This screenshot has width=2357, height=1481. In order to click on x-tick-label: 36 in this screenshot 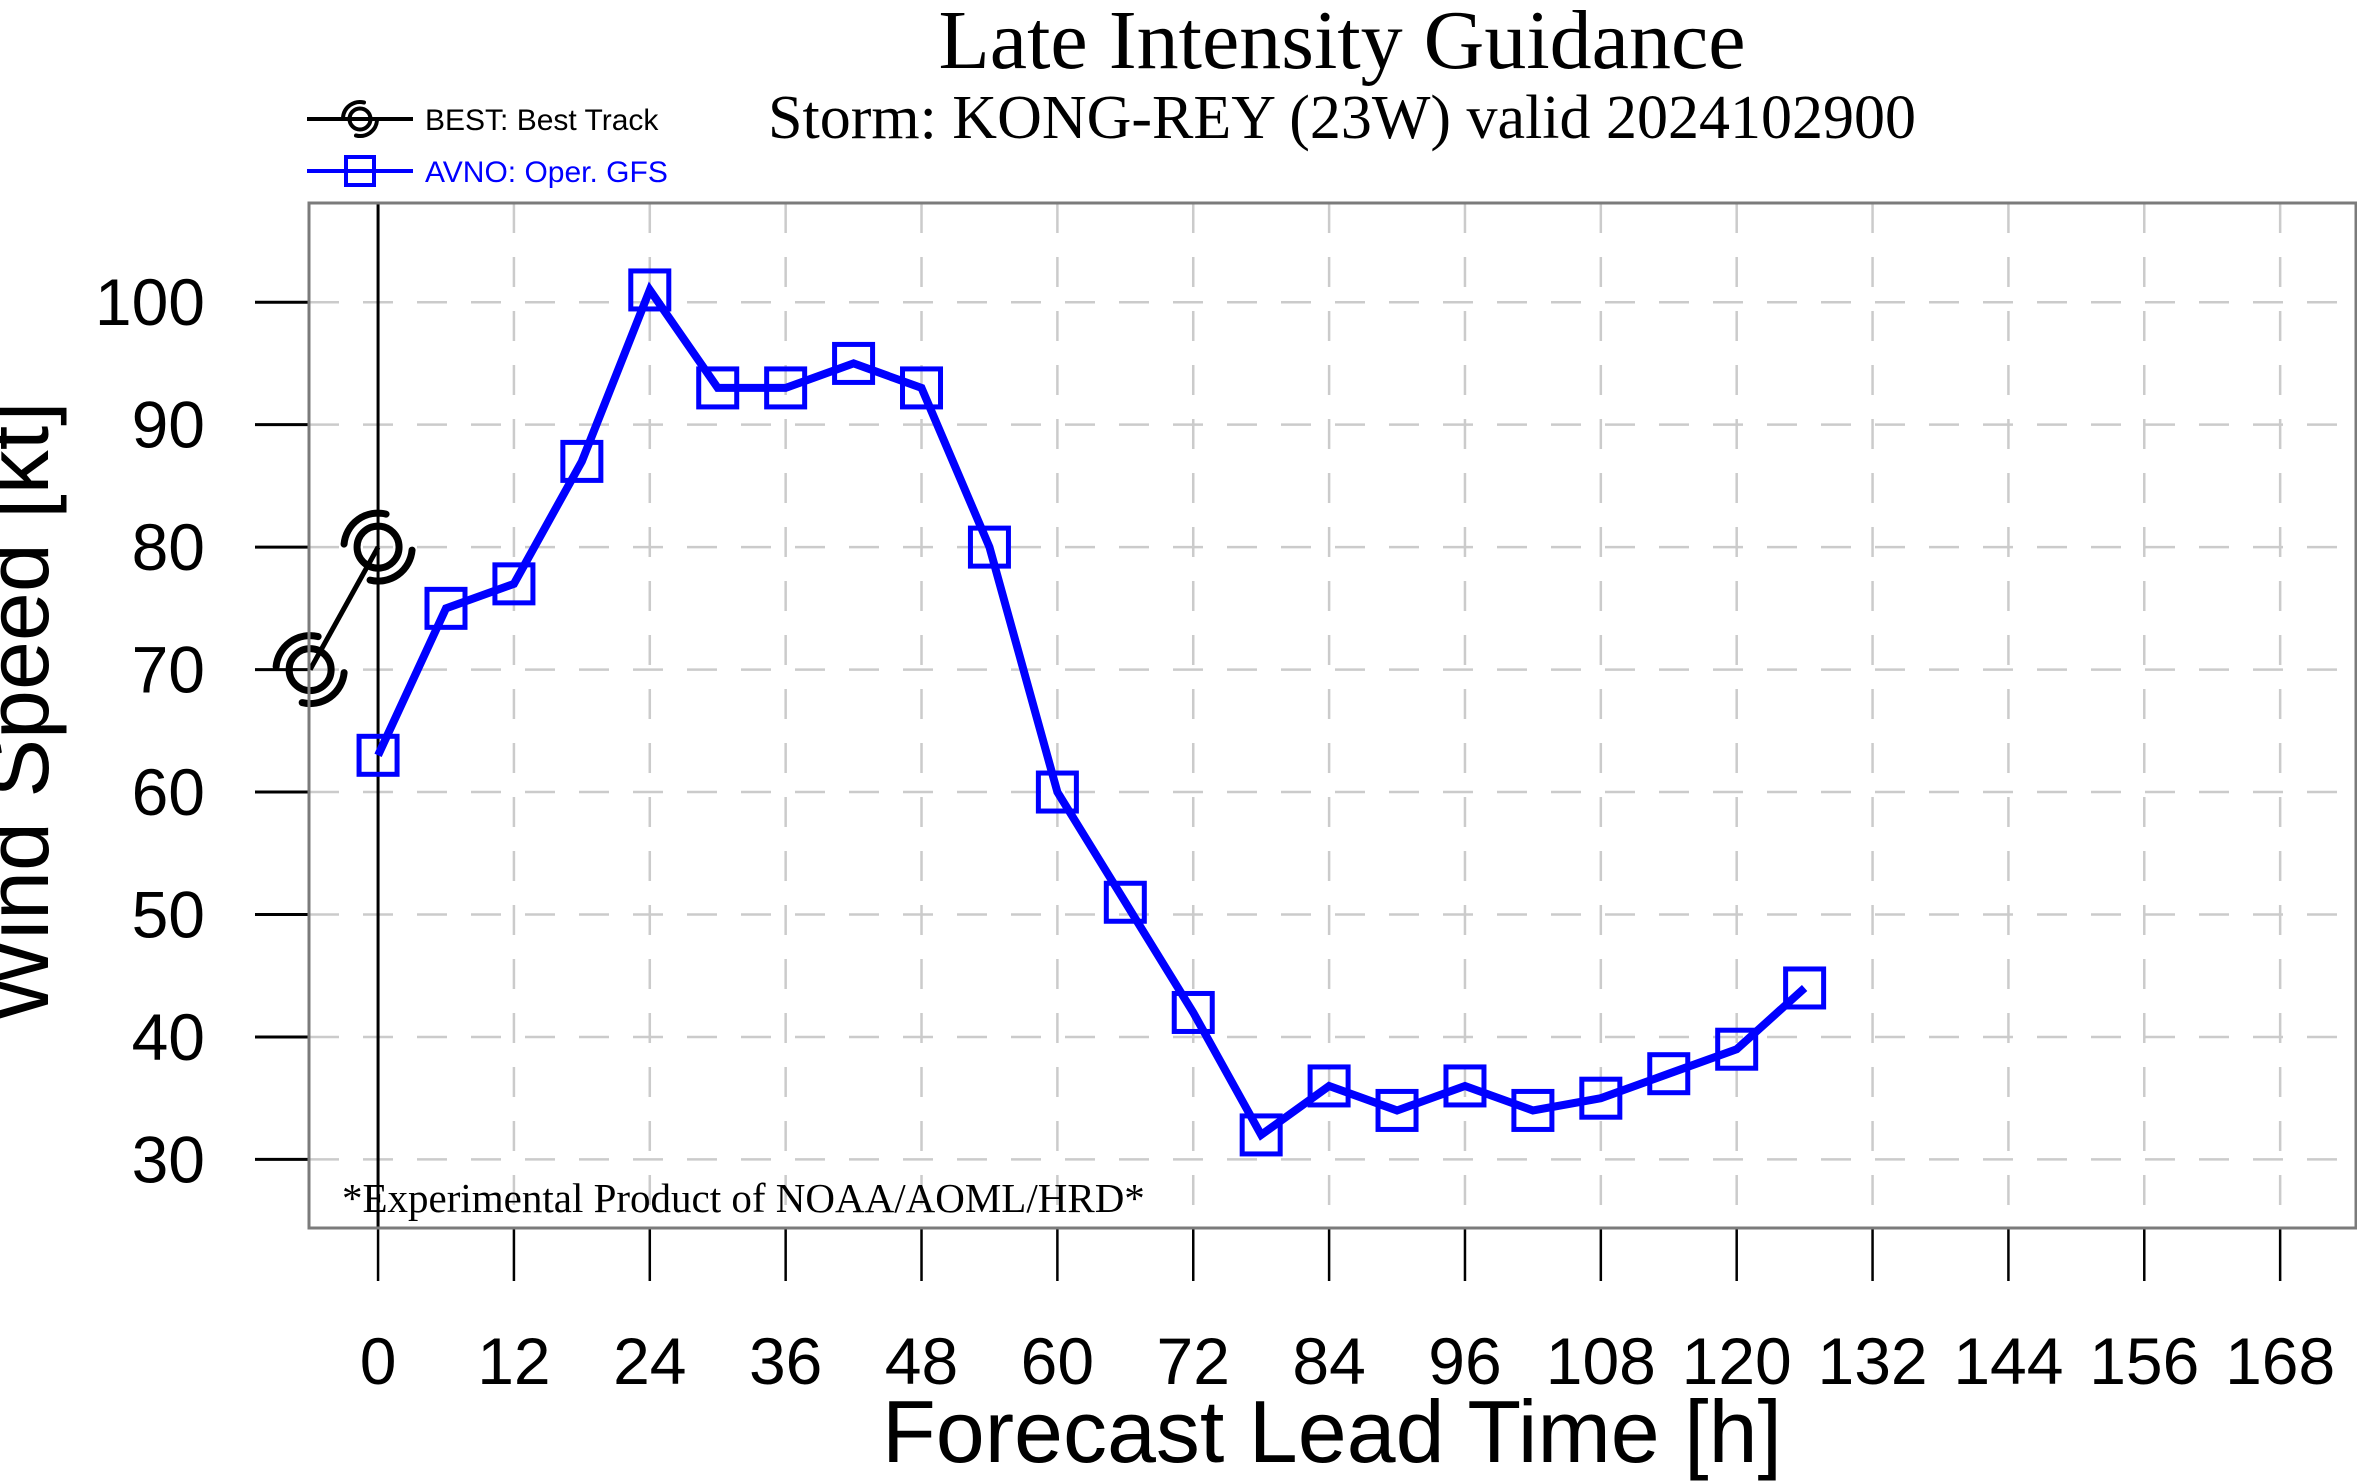, I will do `click(785, 1361)`.